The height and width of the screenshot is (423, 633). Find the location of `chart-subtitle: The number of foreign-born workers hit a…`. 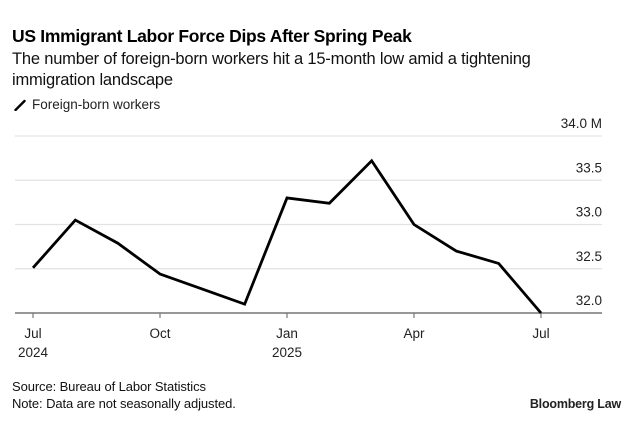

chart-subtitle: The number of foreign-born workers hit a… is located at coordinates (271, 69).